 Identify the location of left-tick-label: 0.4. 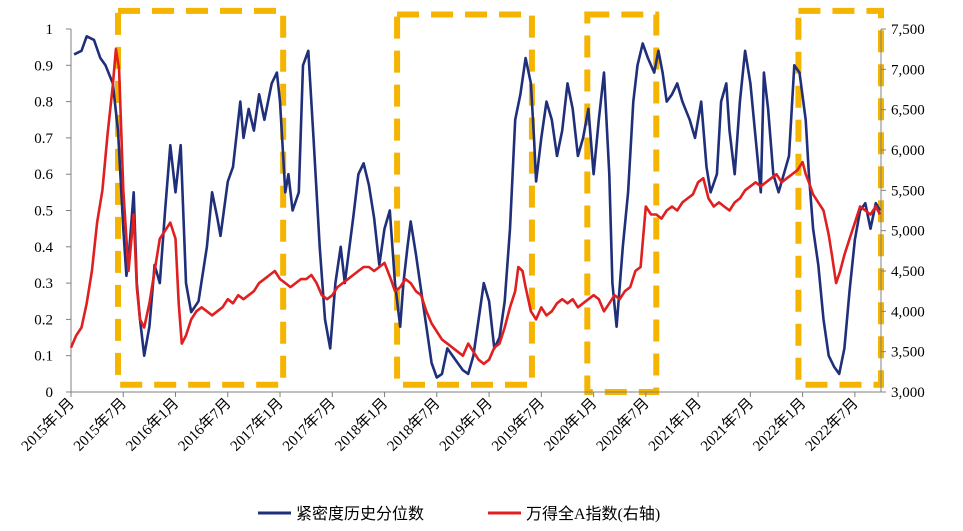
(43, 248).